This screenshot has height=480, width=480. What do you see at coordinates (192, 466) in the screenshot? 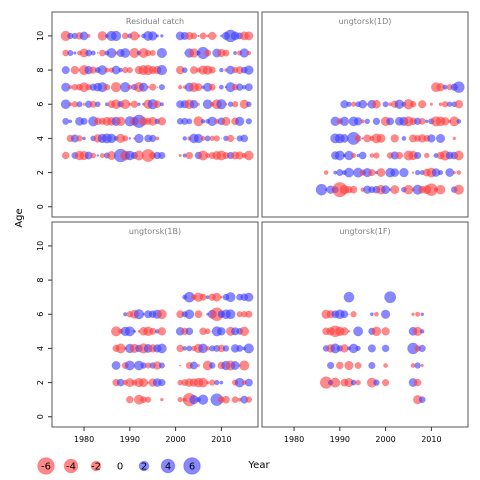
I see `legend-item: 6` at bounding box center [192, 466].